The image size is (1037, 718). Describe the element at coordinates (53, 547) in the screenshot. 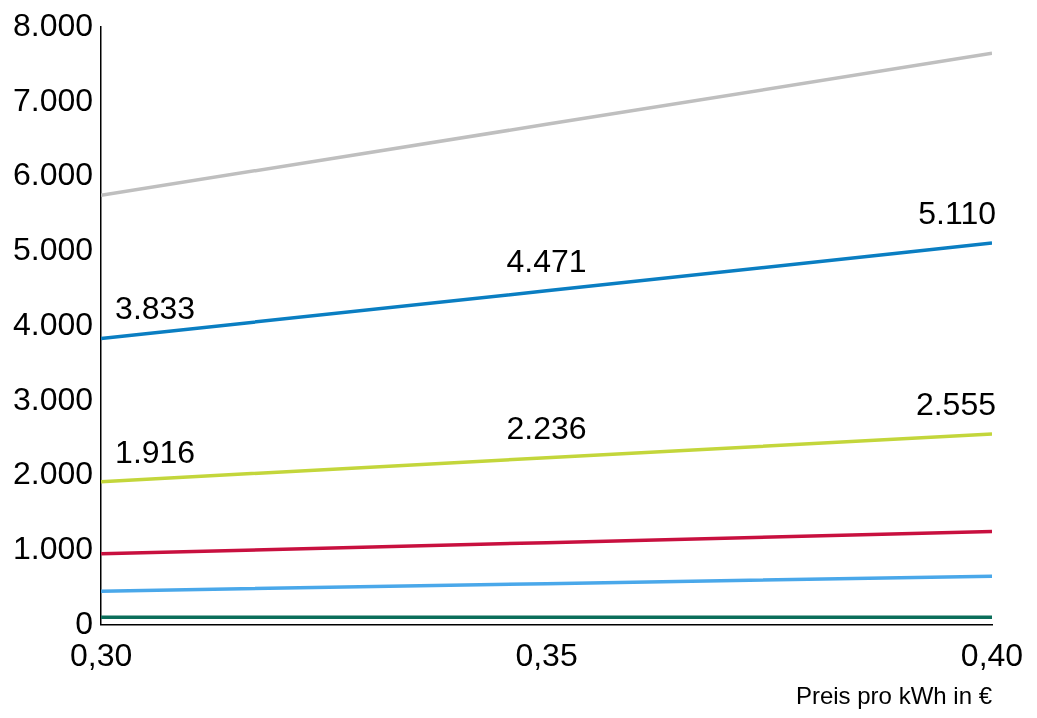

I see `y-tick-label: 1.000` at that location.